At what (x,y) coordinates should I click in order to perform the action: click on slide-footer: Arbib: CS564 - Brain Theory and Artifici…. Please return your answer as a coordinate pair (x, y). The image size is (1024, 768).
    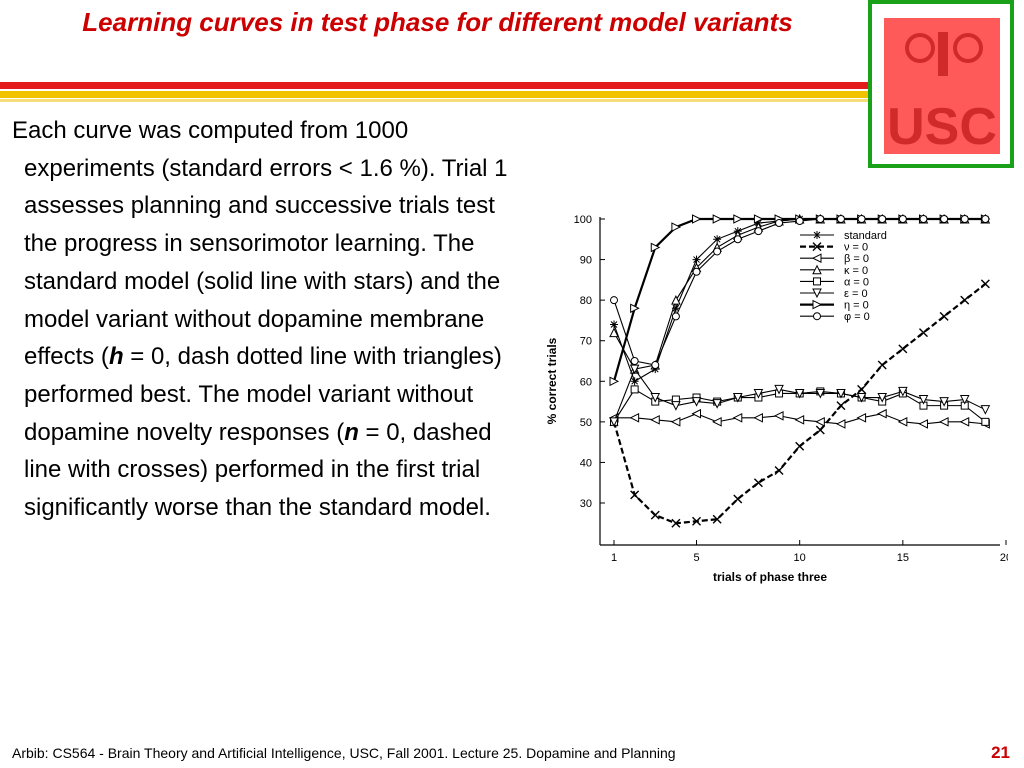
    Looking at the image, I should click on (344, 753).